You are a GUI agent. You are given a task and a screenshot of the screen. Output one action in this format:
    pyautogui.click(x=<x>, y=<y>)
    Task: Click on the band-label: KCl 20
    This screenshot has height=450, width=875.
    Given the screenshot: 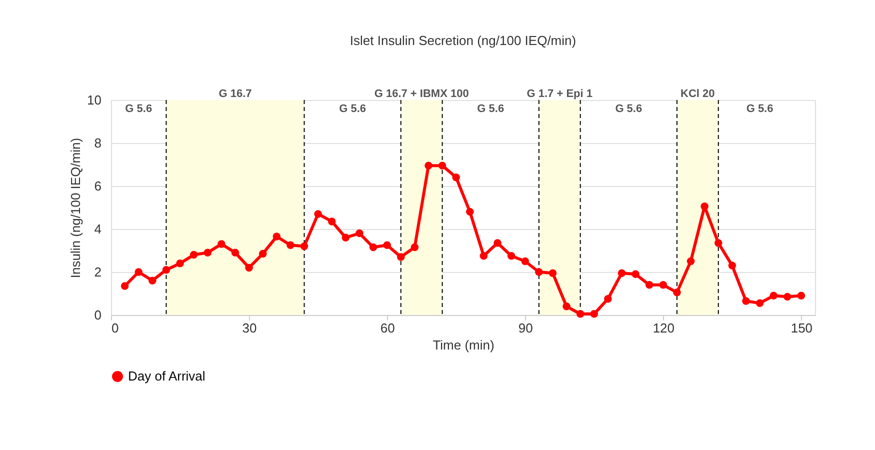 What is the action you would take?
    pyautogui.click(x=697, y=94)
    